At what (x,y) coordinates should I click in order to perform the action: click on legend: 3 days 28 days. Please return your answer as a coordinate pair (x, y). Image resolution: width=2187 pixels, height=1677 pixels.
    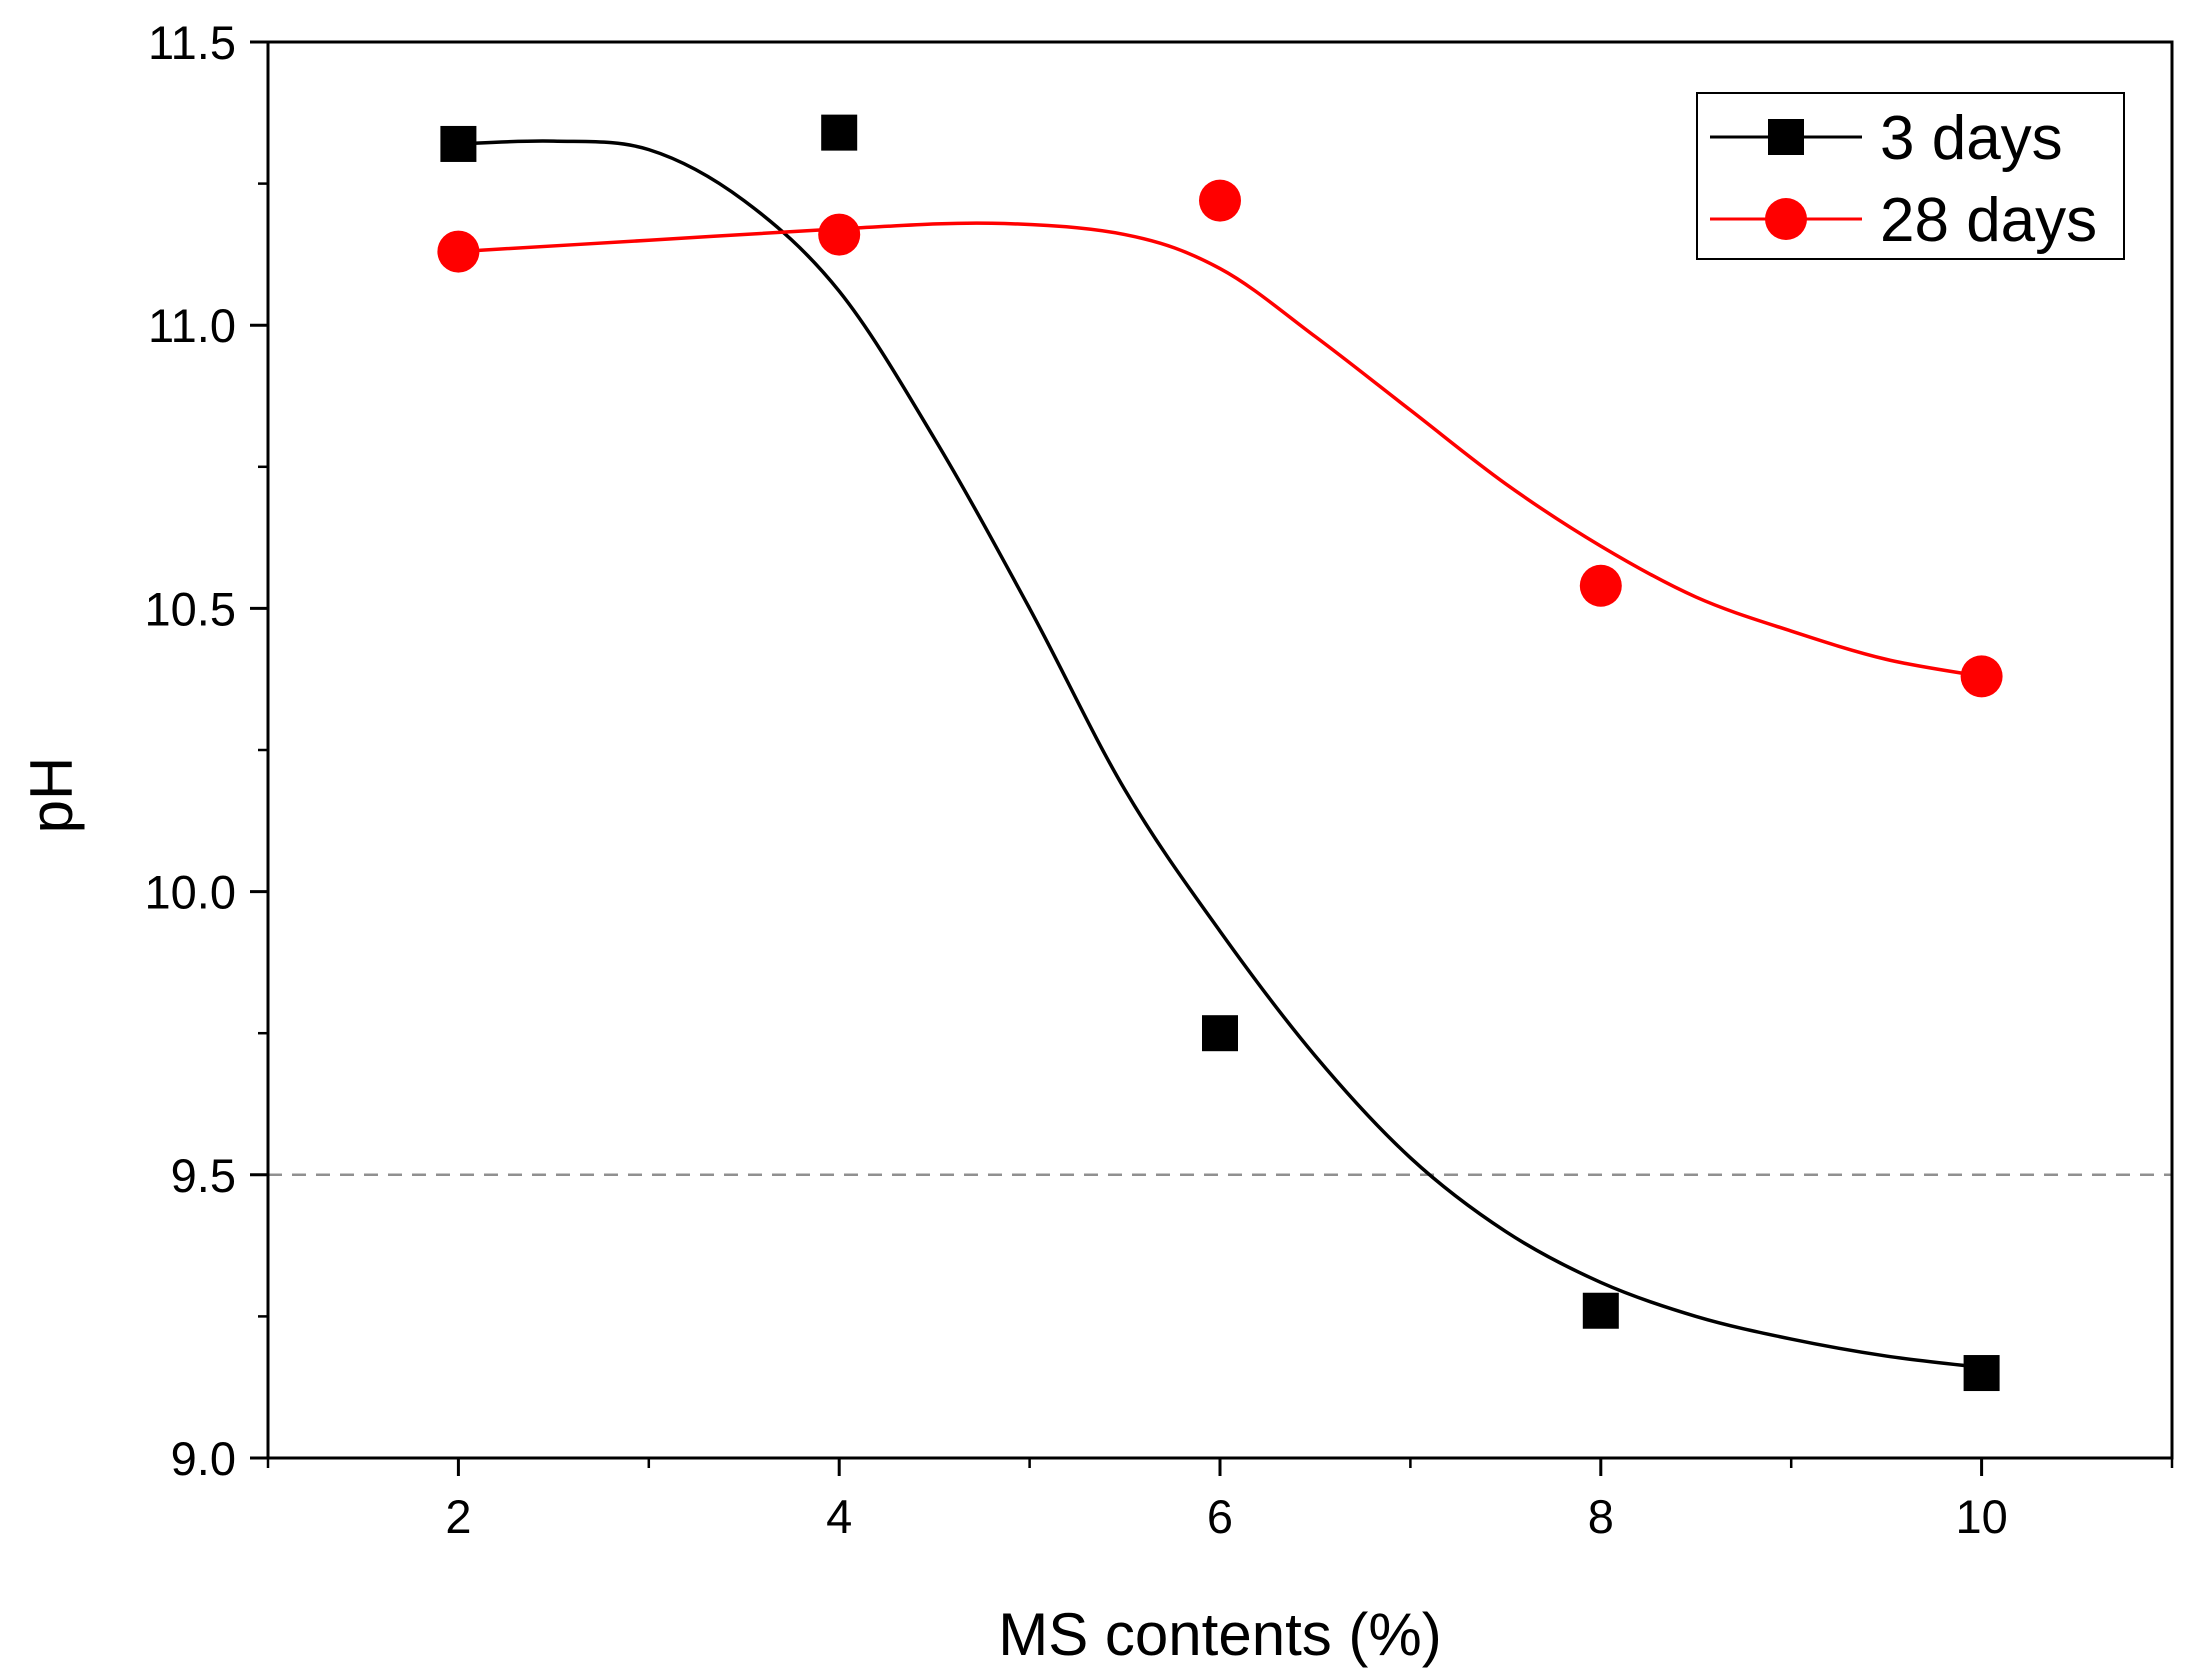
    Looking at the image, I should click on (1910, 176).